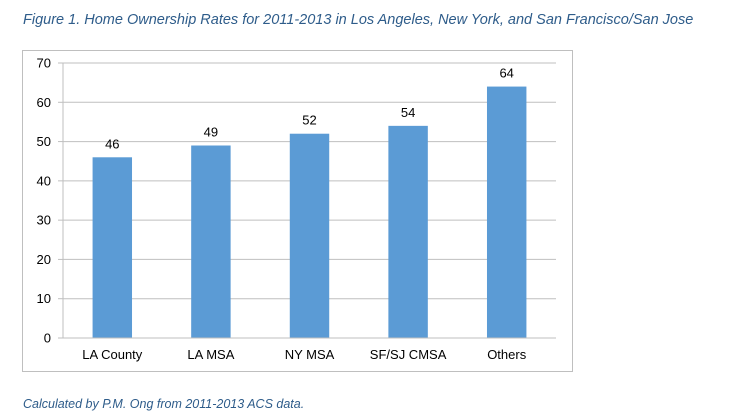 This screenshot has width=730, height=420. Describe the element at coordinates (408, 354) in the screenshot. I see `x-tick-label: SF/SJ CMSA` at that location.